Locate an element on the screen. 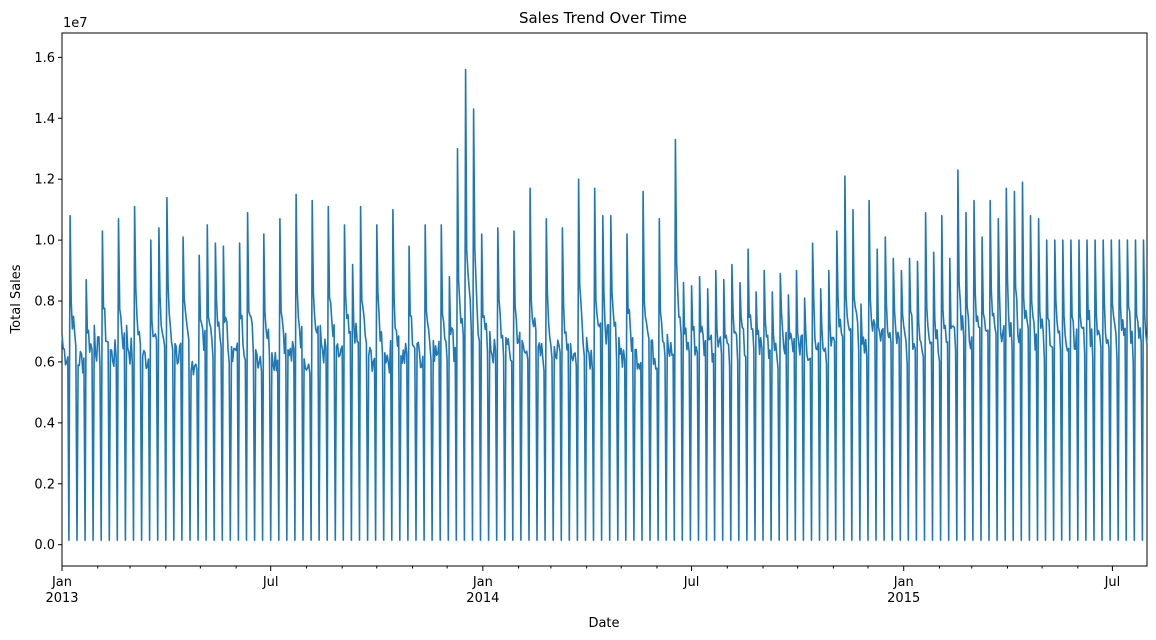 The image size is (1156, 640). y-tick-label: 0.6 is located at coordinates (44, 362).